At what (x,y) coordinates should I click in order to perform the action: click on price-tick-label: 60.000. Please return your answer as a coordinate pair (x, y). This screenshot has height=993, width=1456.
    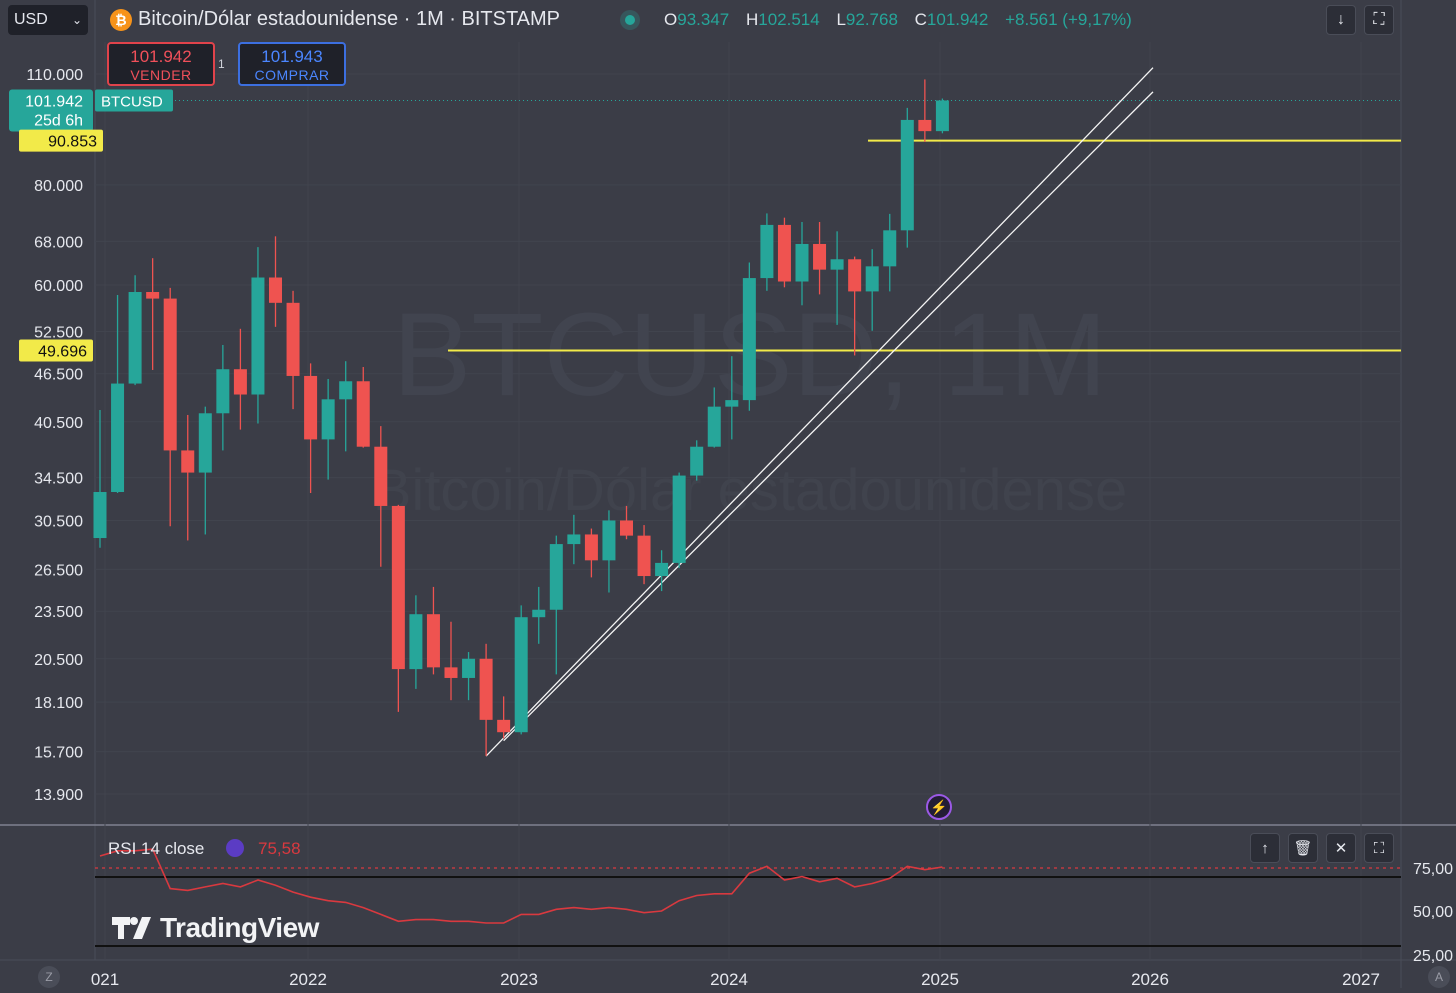
    Looking at the image, I should click on (58, 286).